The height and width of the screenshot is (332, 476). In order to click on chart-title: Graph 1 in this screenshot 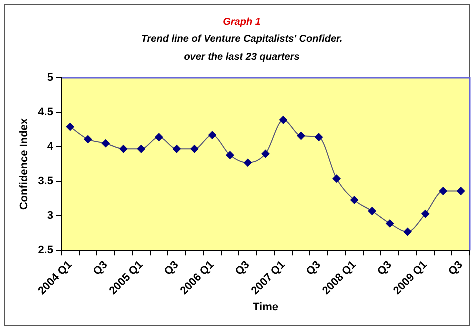, I will do `click(242, 22)`.